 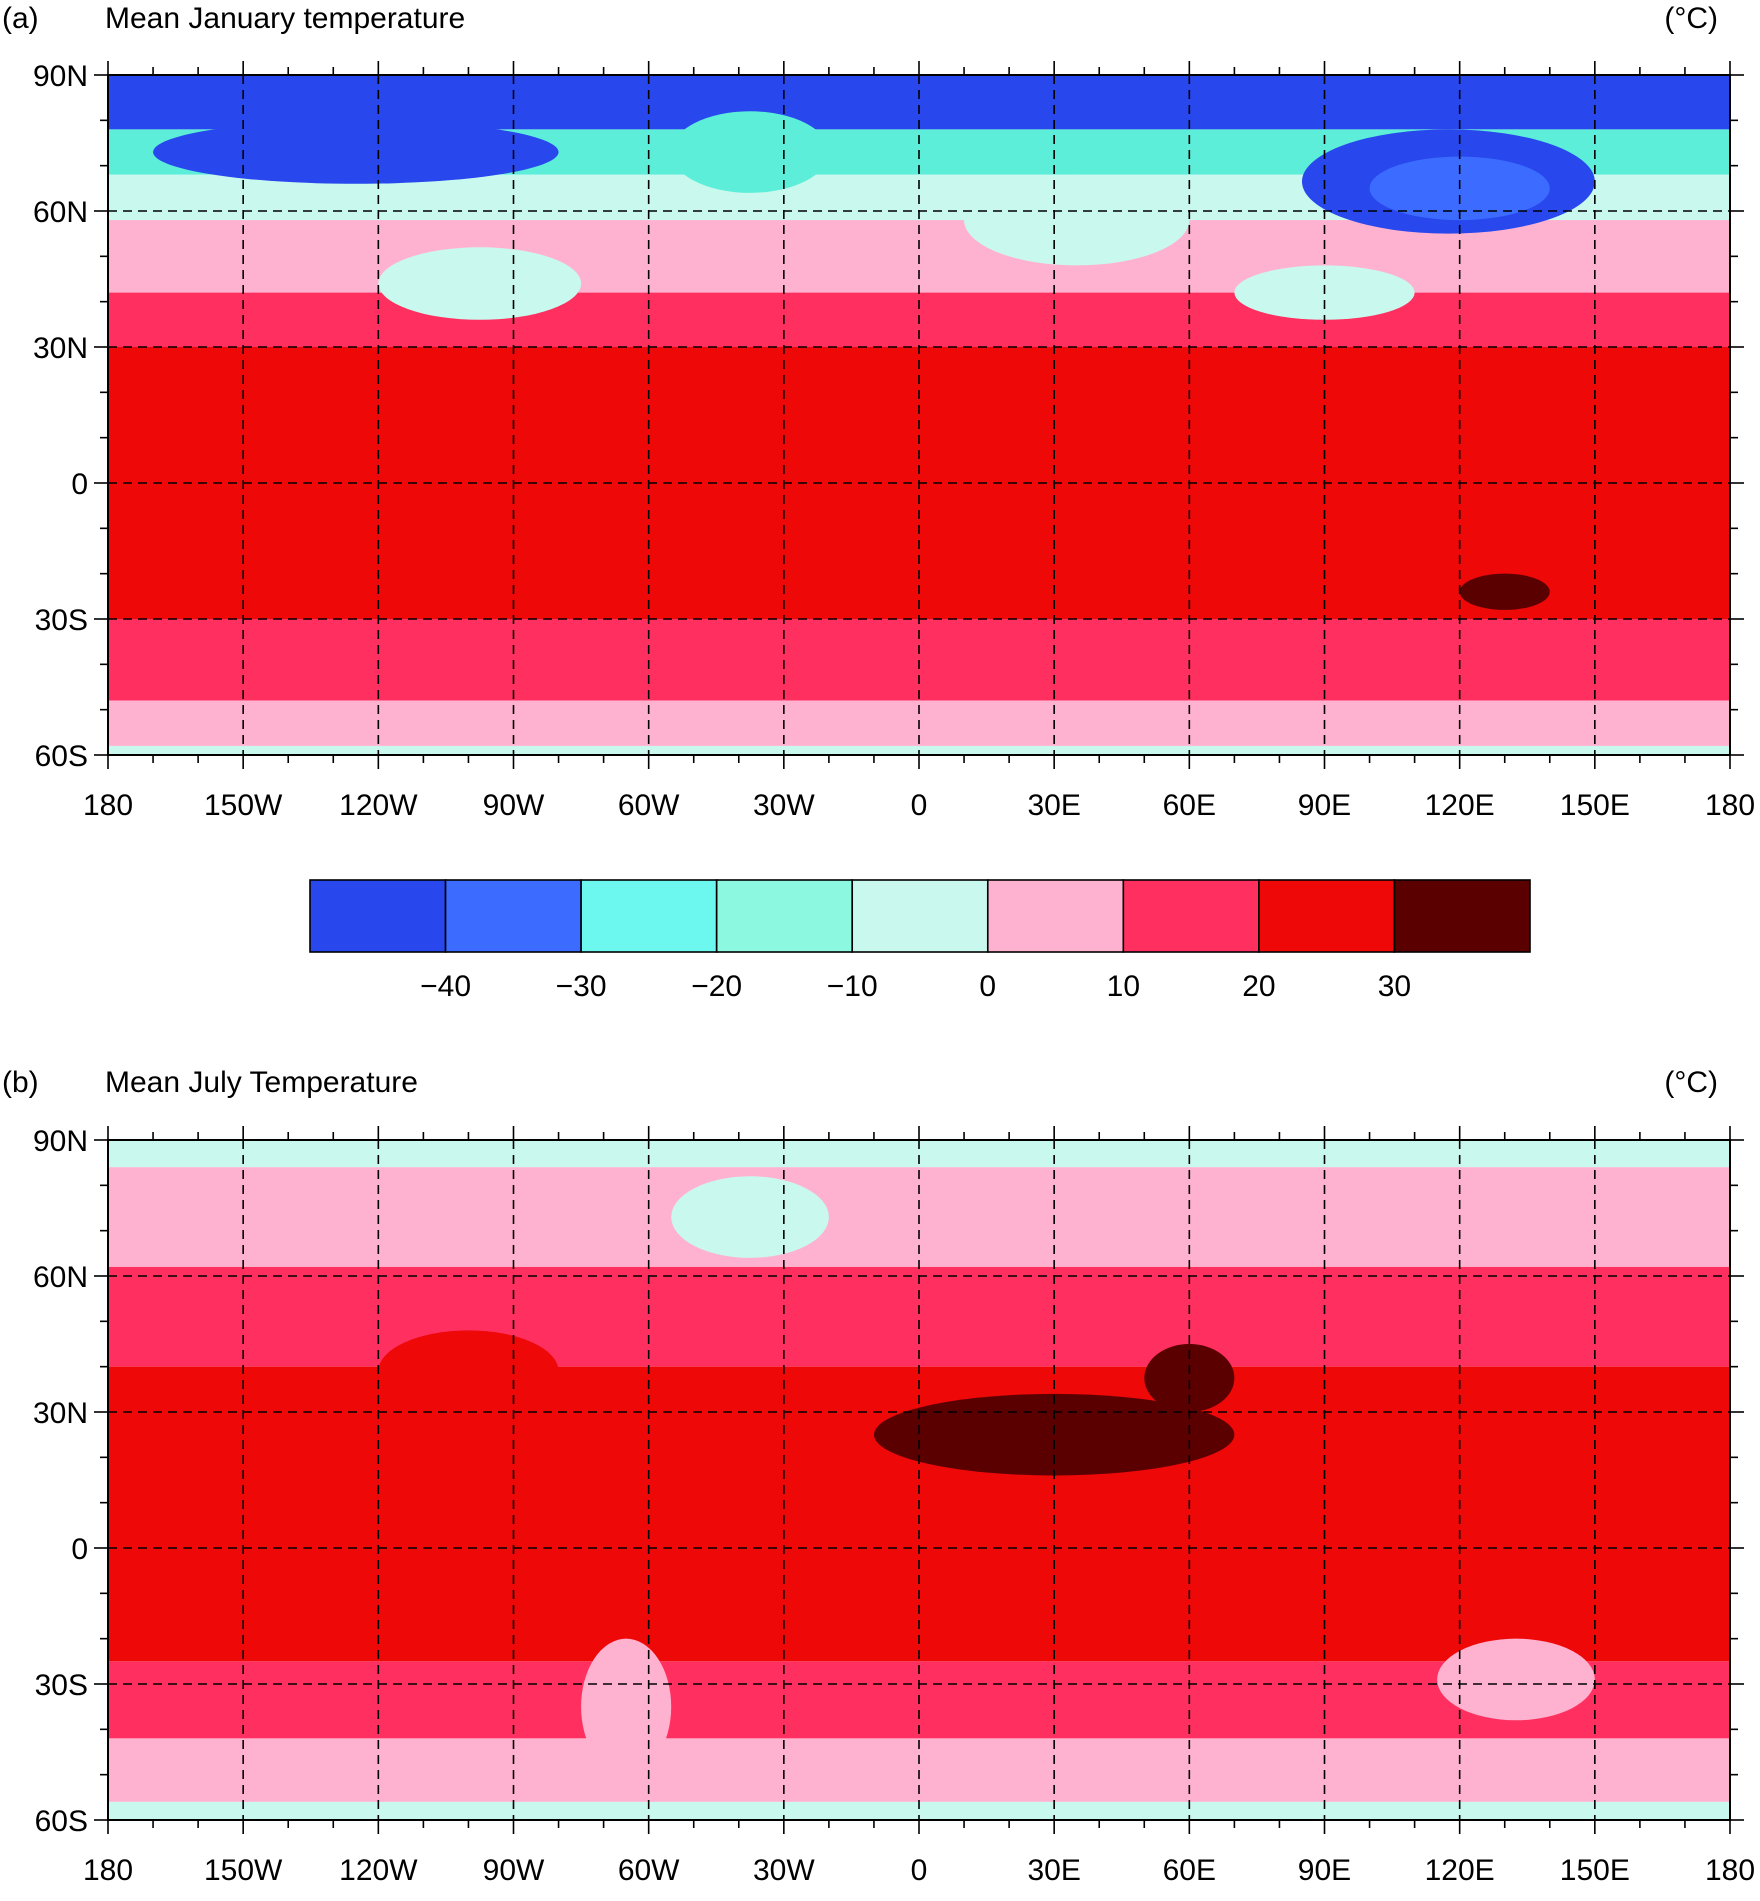 I want to click on colorbar-tick-label: 20, so click(x=1258, y=986).